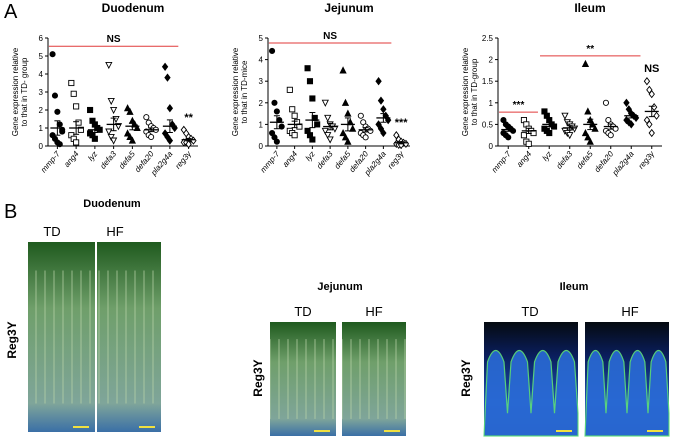 The image size is (679, 441). What do you see at coordinates (261, 81) in the screenshot?
I see `y-tick-label: 3` at bounding box center [261, 81].